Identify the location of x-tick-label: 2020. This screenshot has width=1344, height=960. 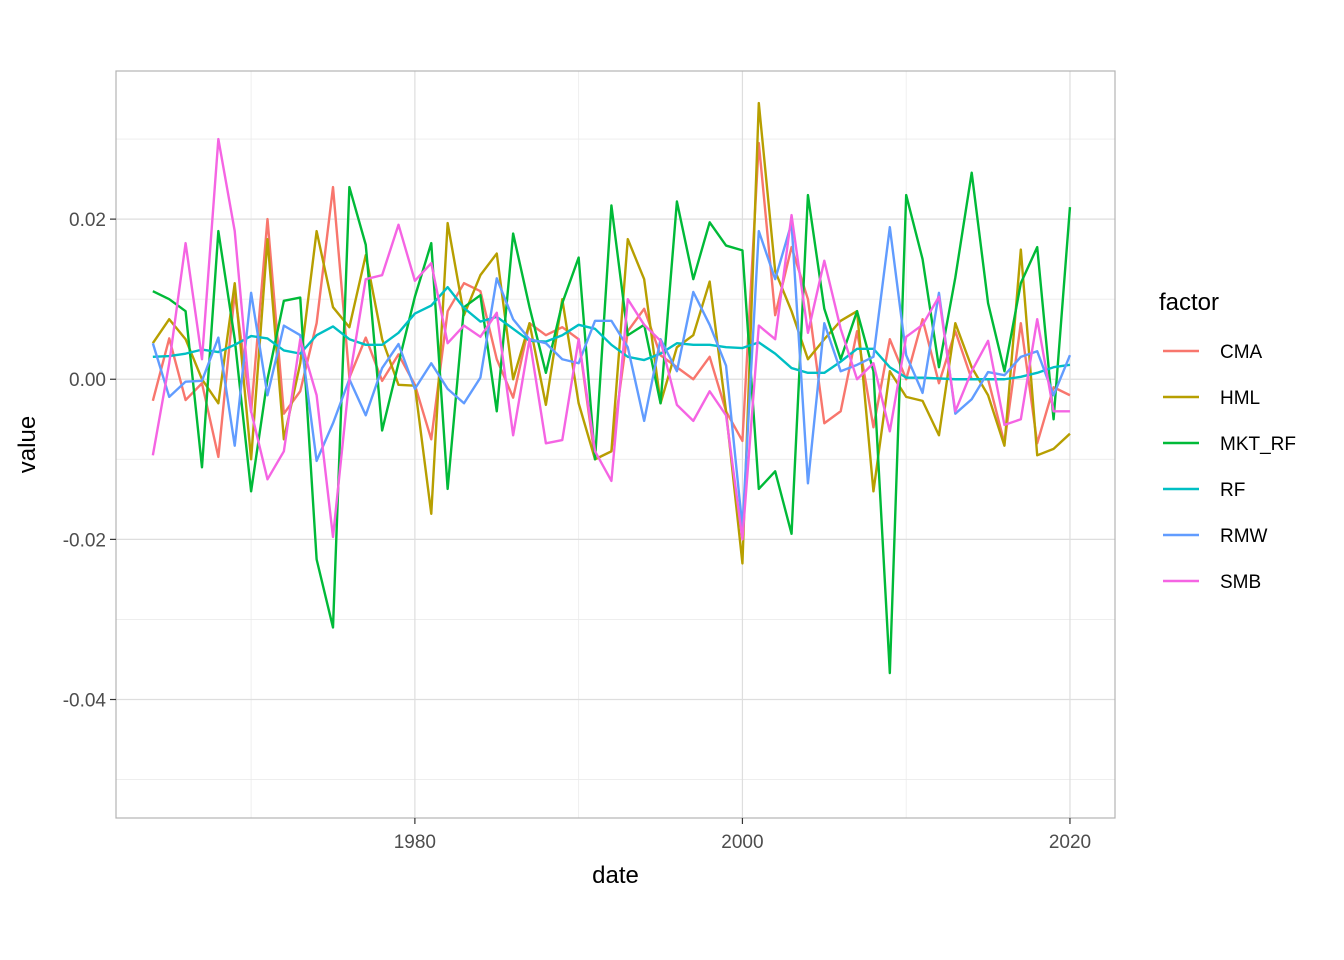
(1070, 842).